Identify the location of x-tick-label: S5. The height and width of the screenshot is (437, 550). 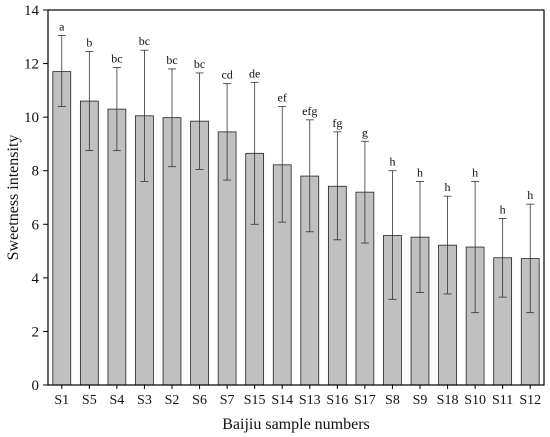
(89, 400).